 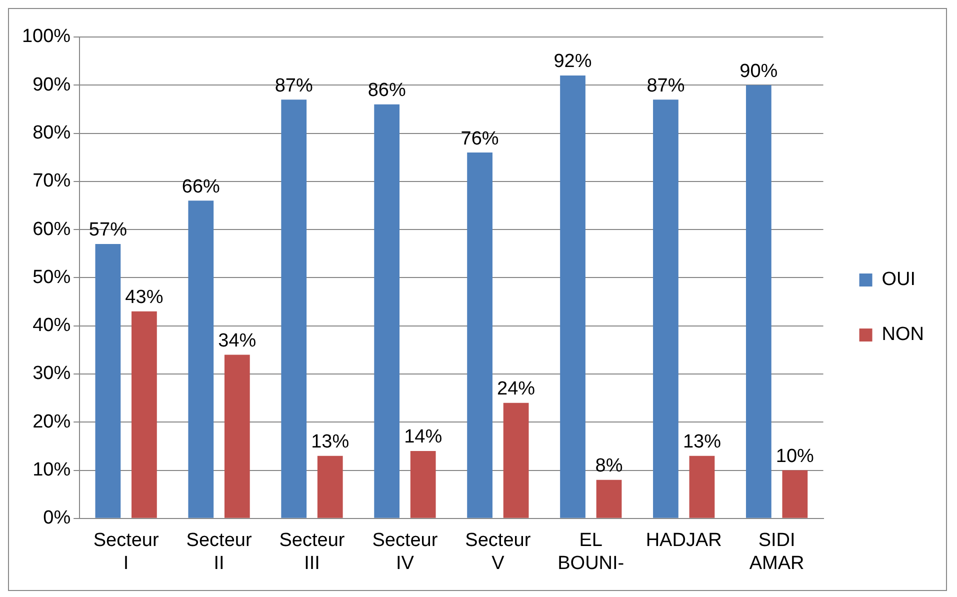 What do you see at coordinates (759, 71) in the screenshot?
I see `data-label: 90%` at bounding box center [759, 71].